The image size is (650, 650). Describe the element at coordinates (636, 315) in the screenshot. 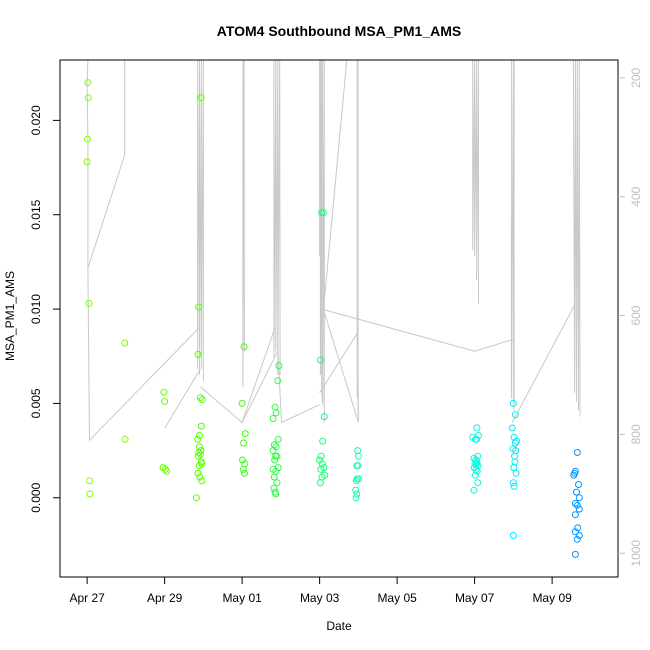

I see `y2-tick-label: 600` at that location.